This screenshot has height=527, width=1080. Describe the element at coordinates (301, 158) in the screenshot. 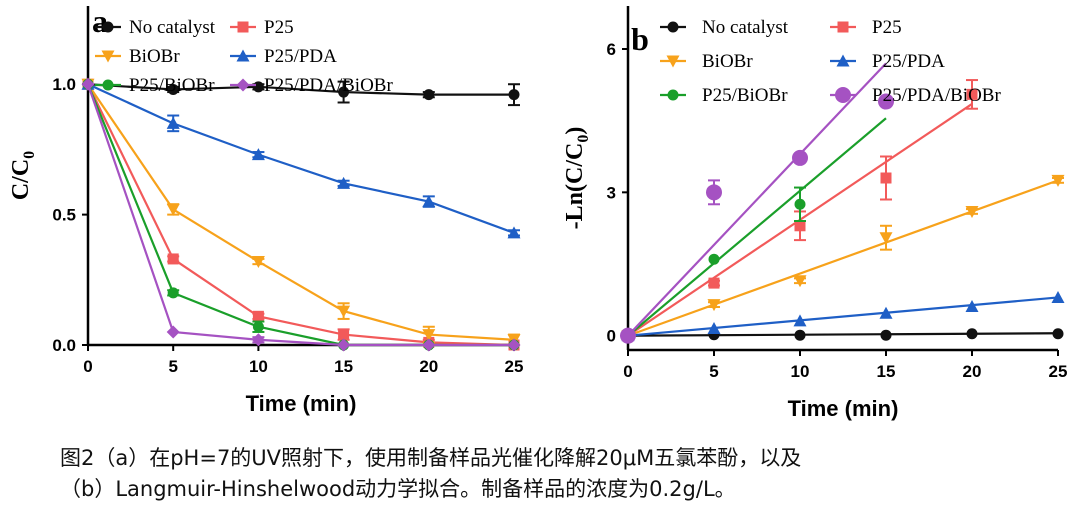

I see `series-p25-pda` at that location.